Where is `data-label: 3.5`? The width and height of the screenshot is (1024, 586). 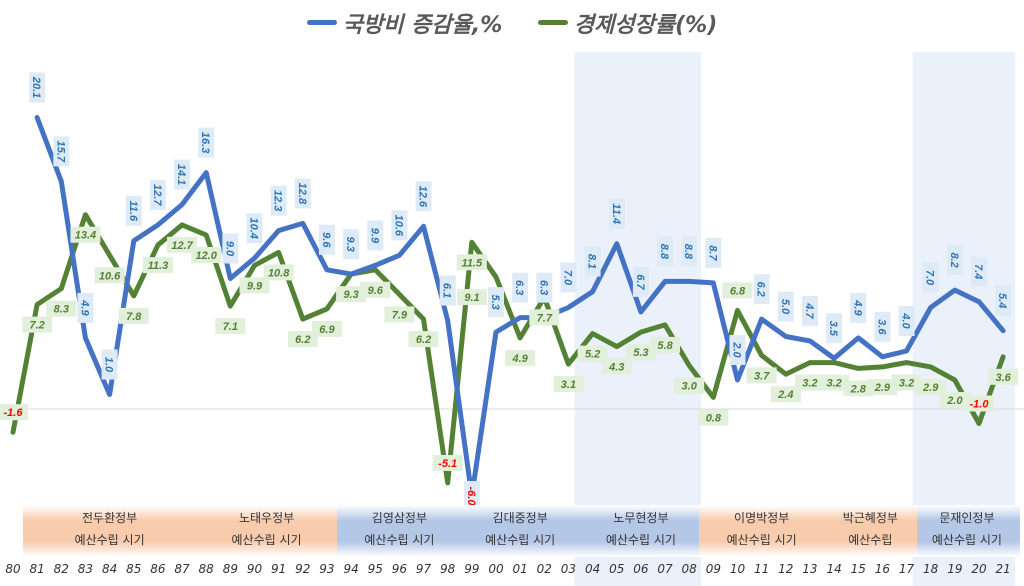
data-label: 3.5 is located at coordinates (833, 329).